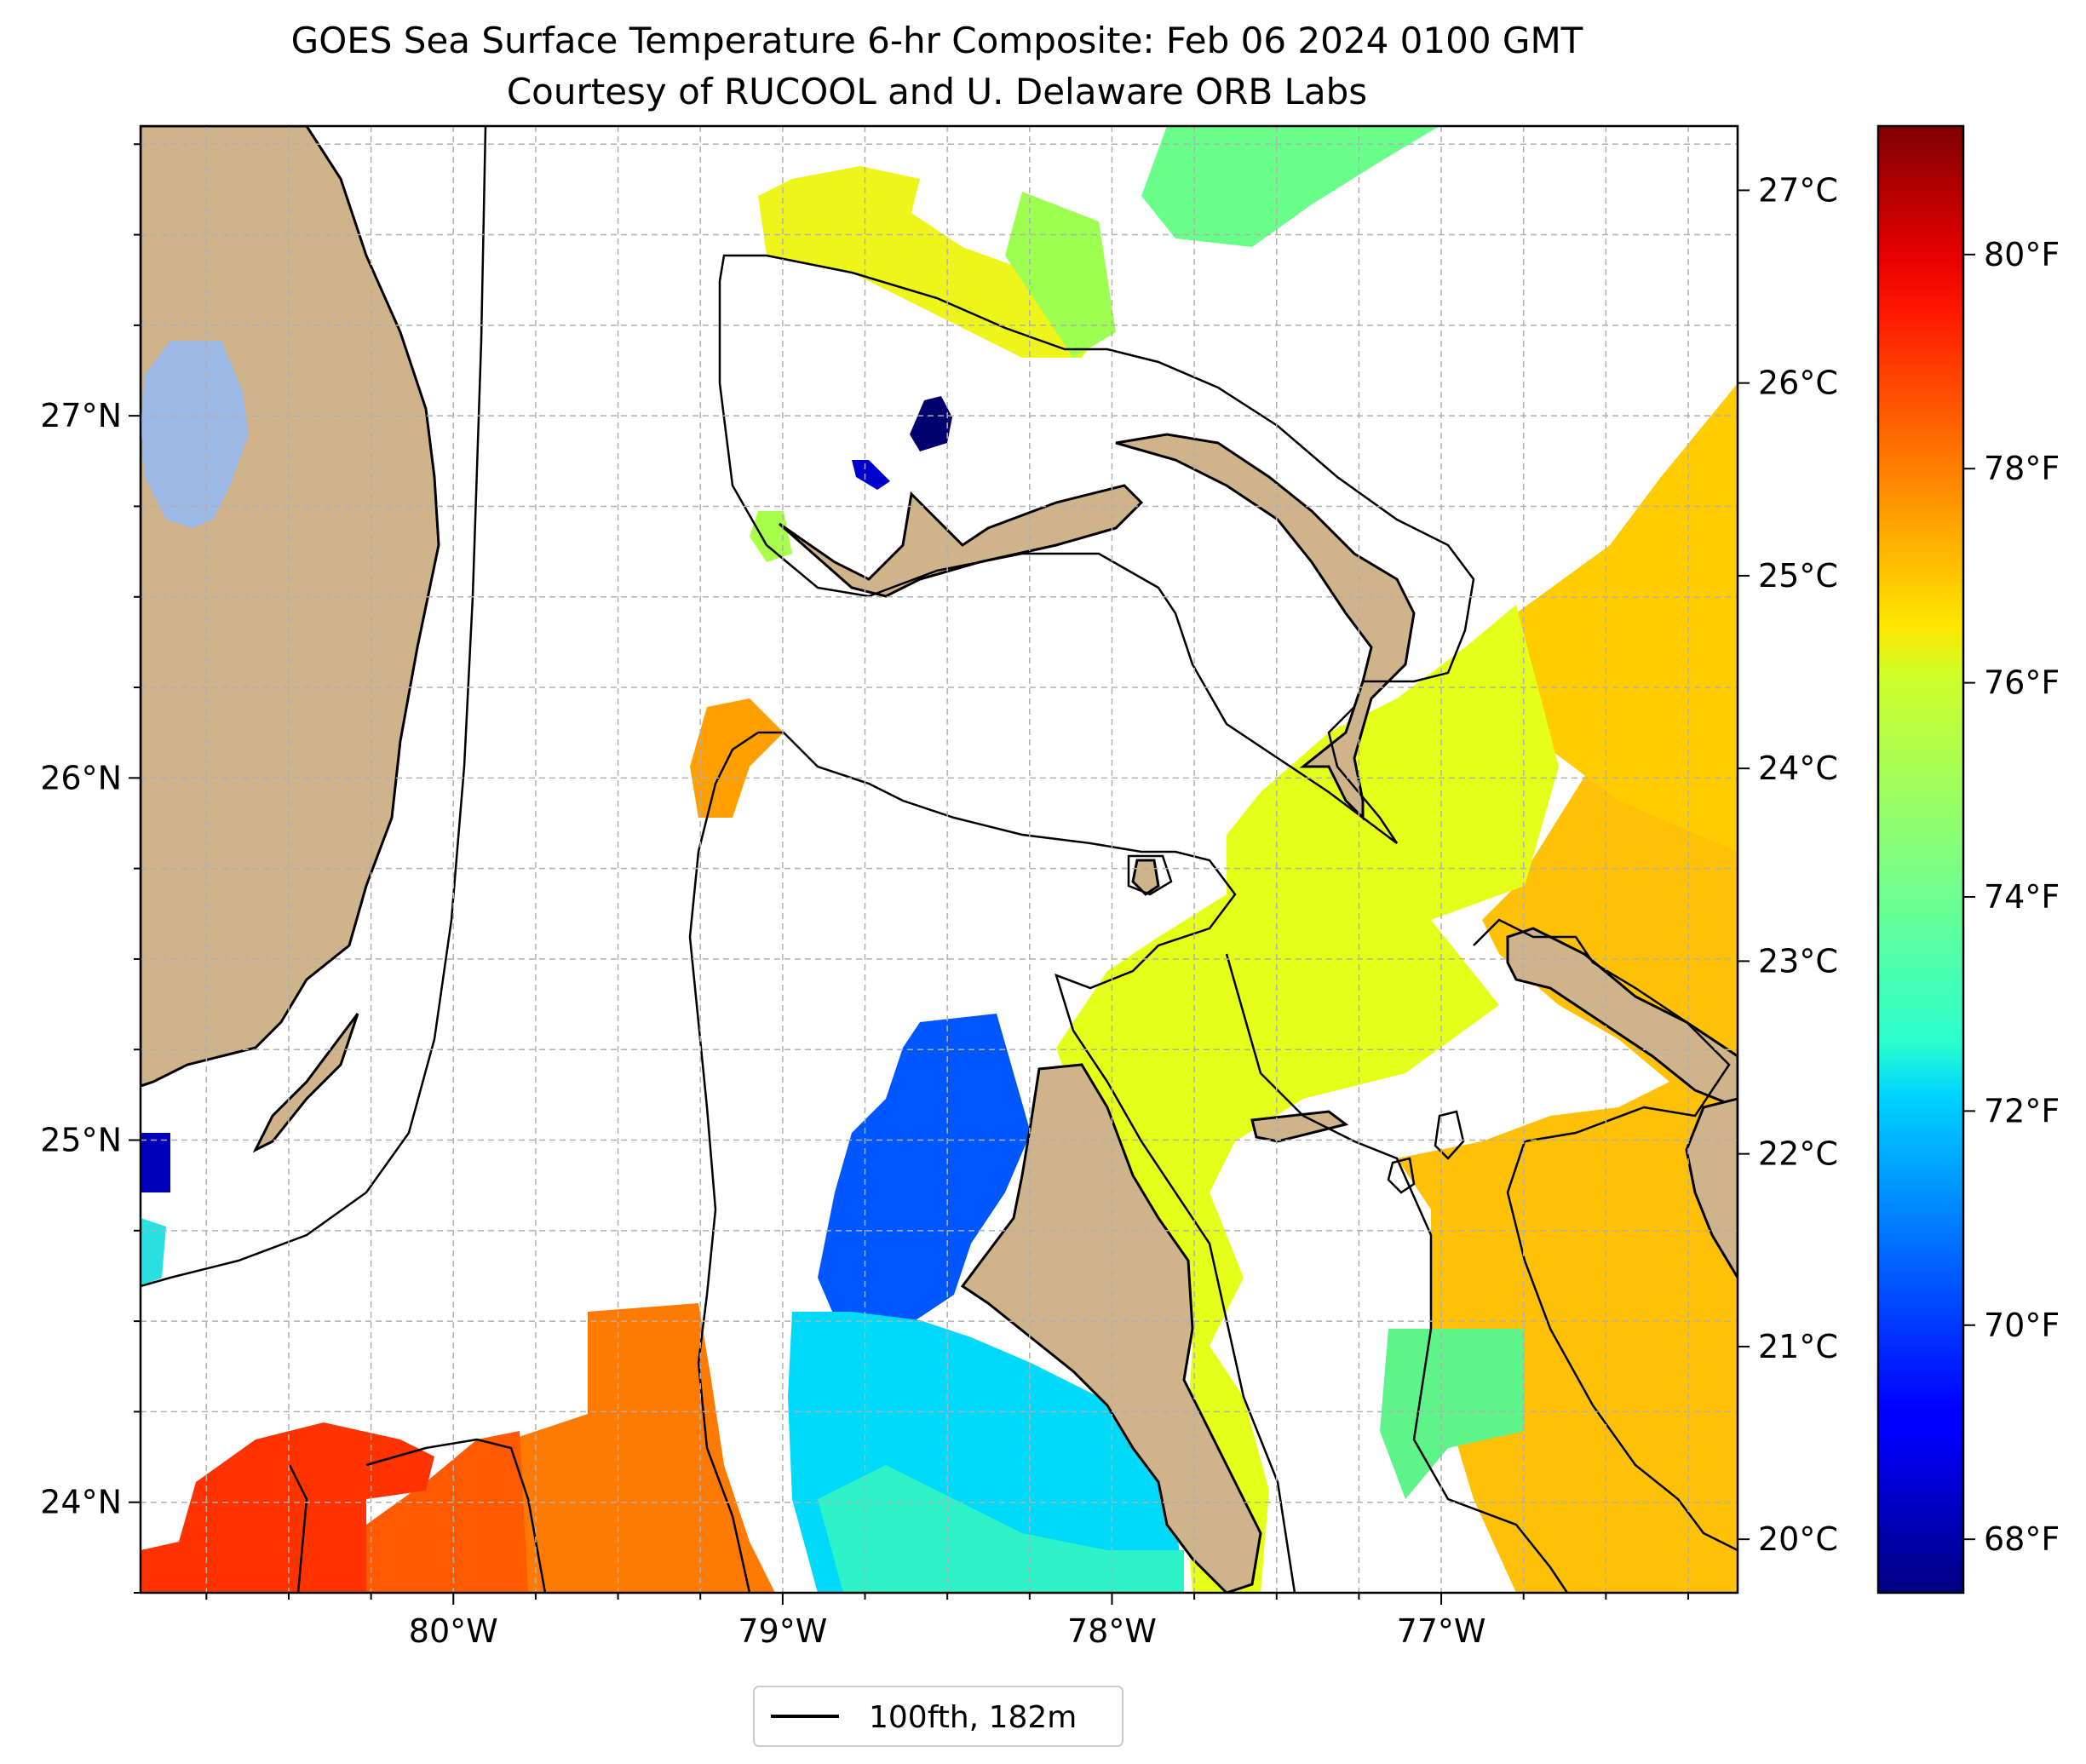  I want to click on isobath-cay-sal, so click(298, 1528).